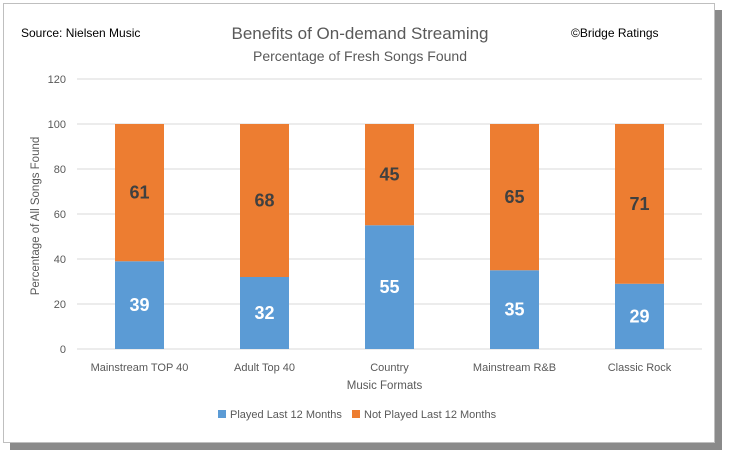 The width and height of the screenshot is (729, 462). I want to click on y-tick-label: 60, so click(60, 215).